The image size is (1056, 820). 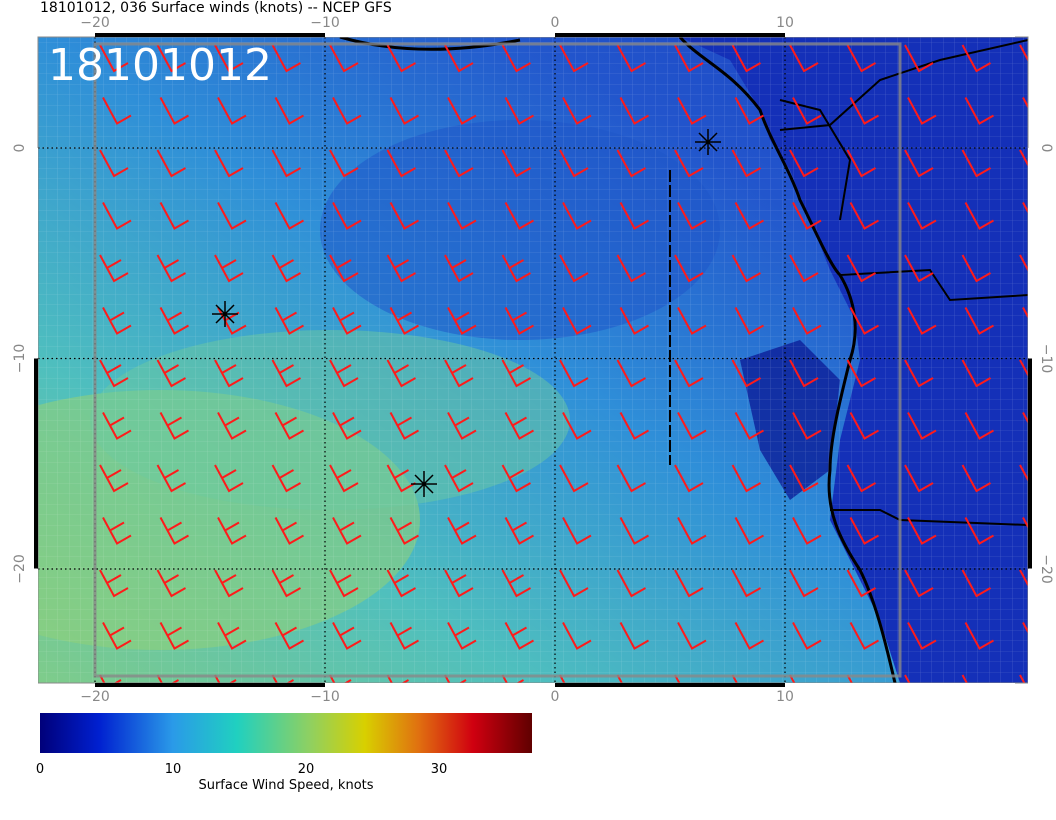 I want to click on x-tick-label: −20, so click(x=95, y=697).